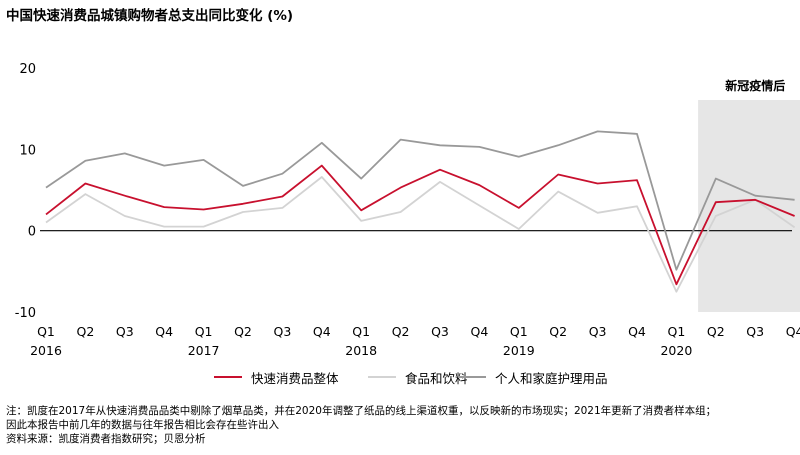  I want to click on chart-legend: 快速消费品整体 食品和饮料 个人和家庭护理用品, so click(400, 377).